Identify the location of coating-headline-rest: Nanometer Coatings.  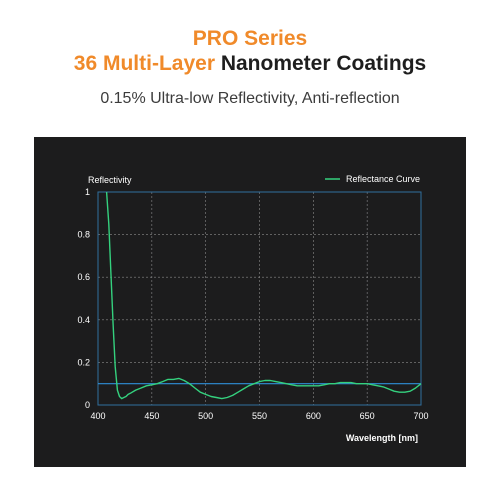
(321, 63).